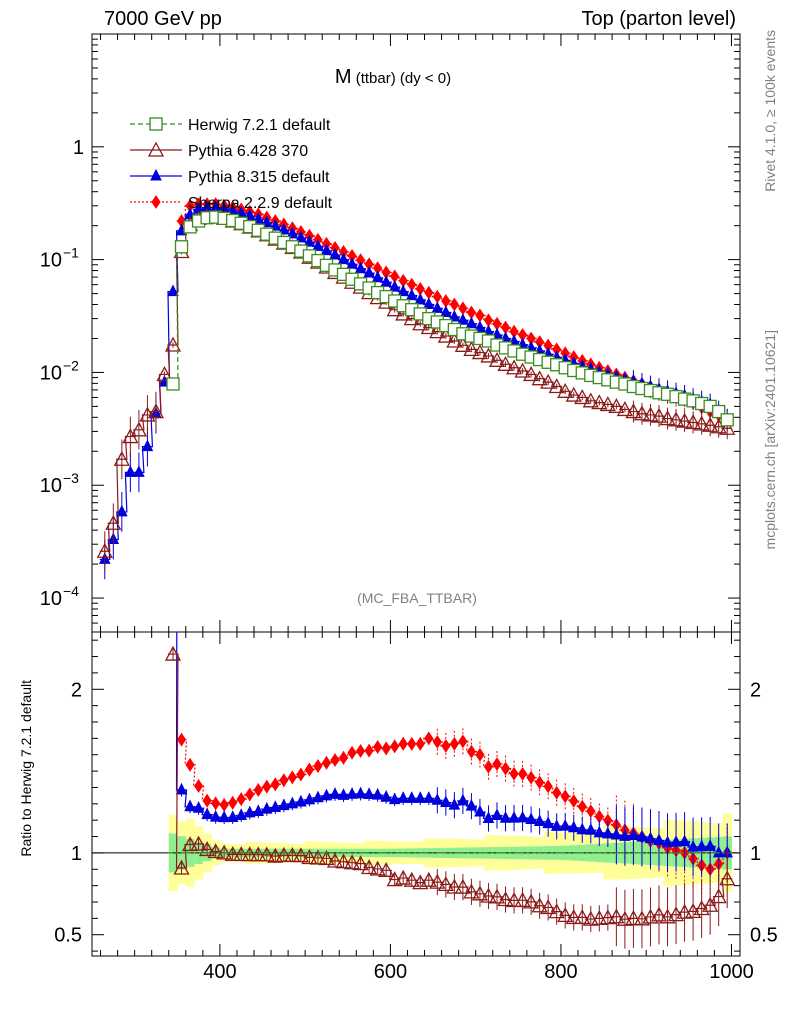  Describe the element at coordinates (343, 77) in the screenshot. I see `plot-title-main: M` at that location.